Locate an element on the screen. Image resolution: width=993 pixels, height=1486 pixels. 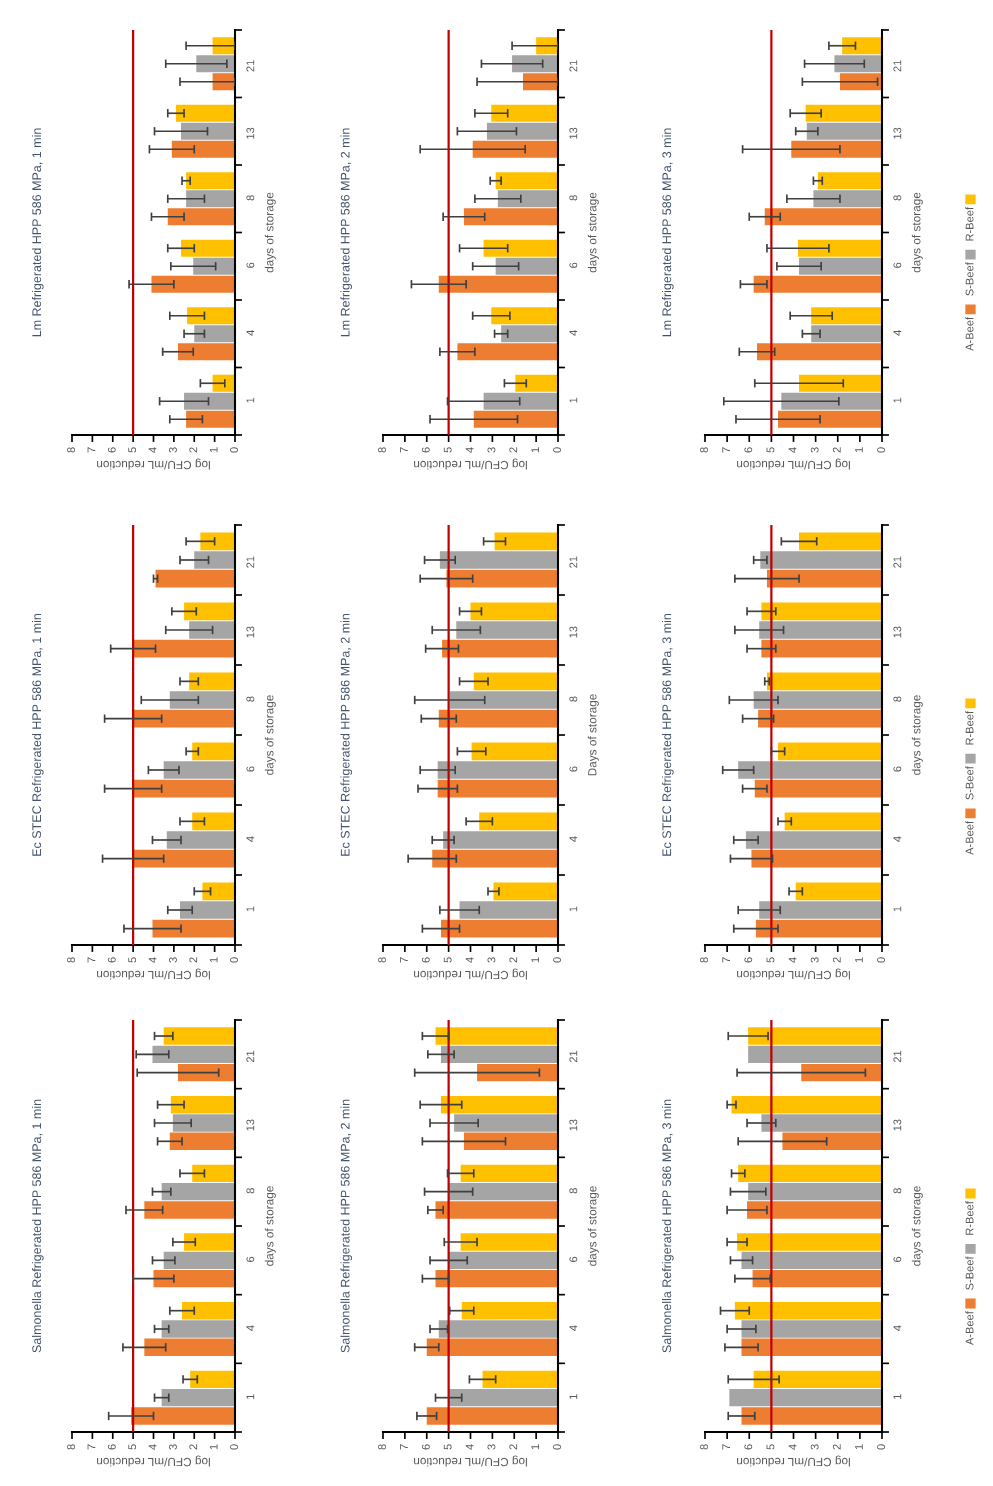
y-axis-title: Days of storage is located at coordinates (593, 735).